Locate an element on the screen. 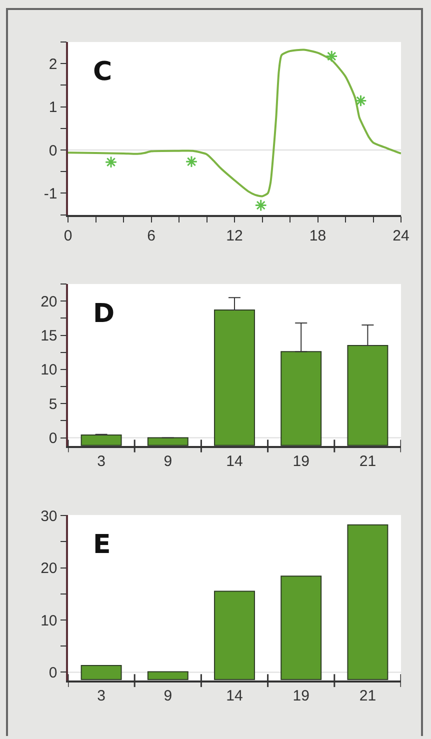 The image size is (431, 739). x-tick-label: 0 is located at coordinates (68, 236).